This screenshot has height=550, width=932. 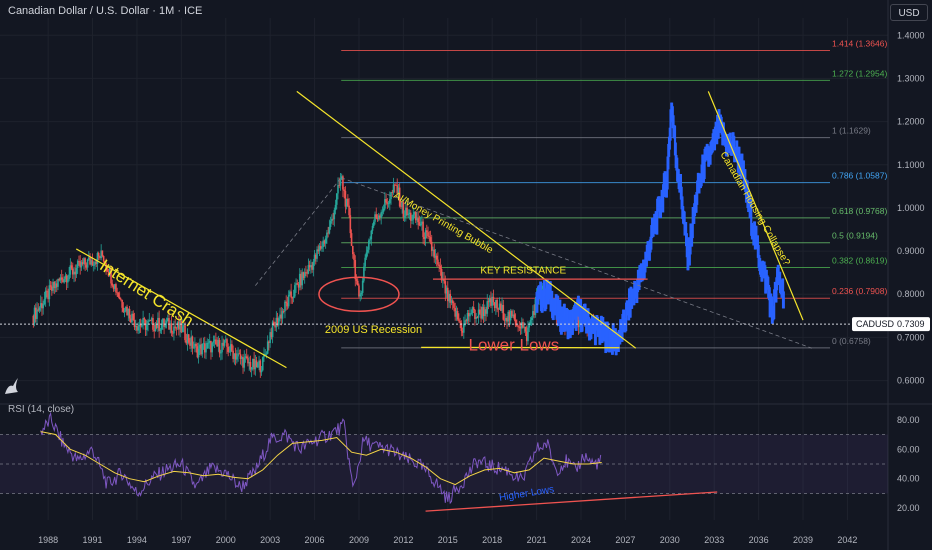 I want to click on chart-annotation: 2009 US Recession, so click(x=373, y=330).